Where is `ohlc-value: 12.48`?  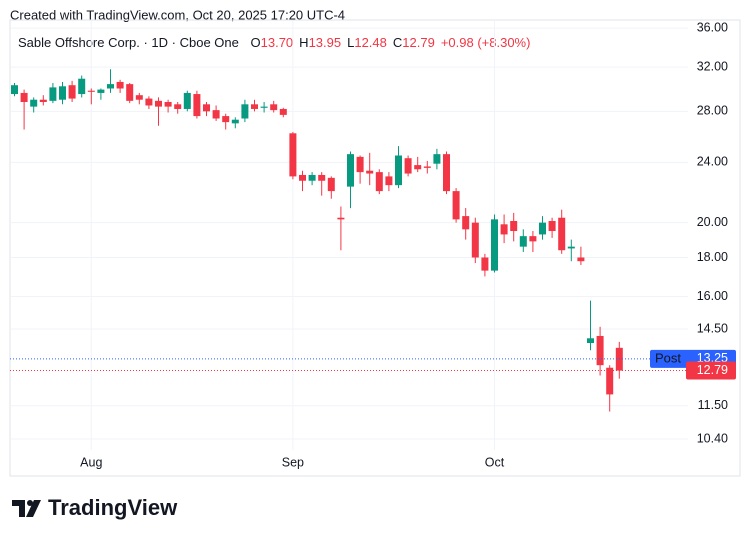 ohlc-value: 12.48 is located at coordinates (370, 42).